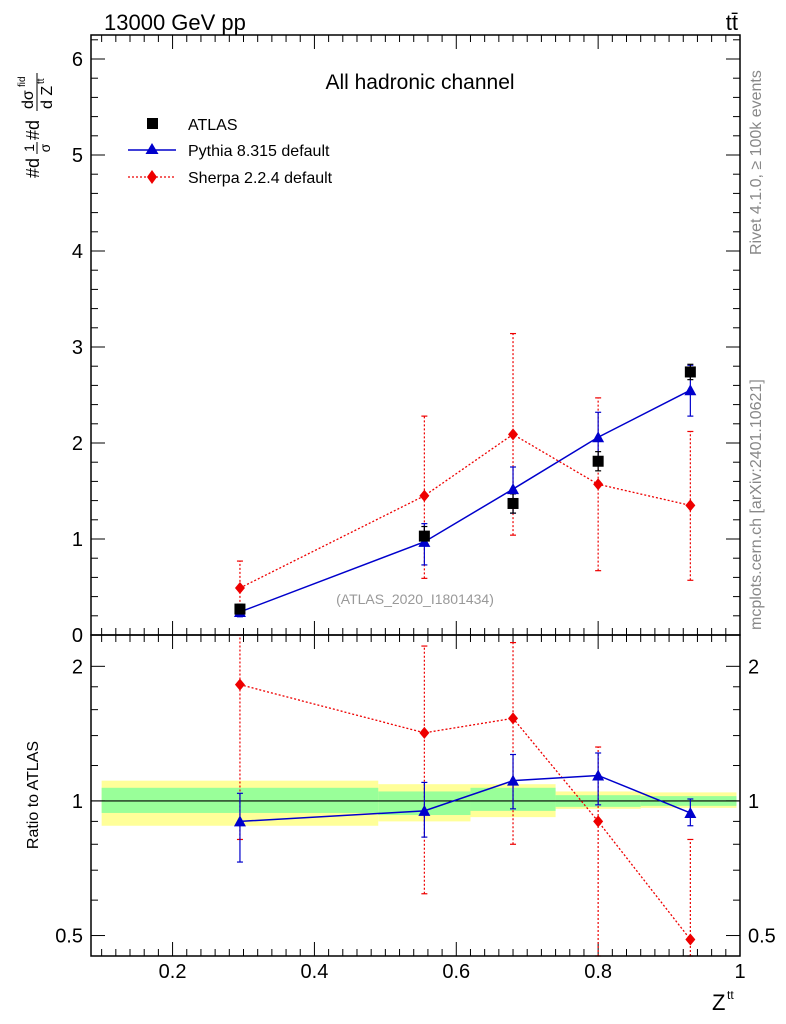  I want to click on watermark-label: (ATLAS_2020_I1801434), so click(415, 599).